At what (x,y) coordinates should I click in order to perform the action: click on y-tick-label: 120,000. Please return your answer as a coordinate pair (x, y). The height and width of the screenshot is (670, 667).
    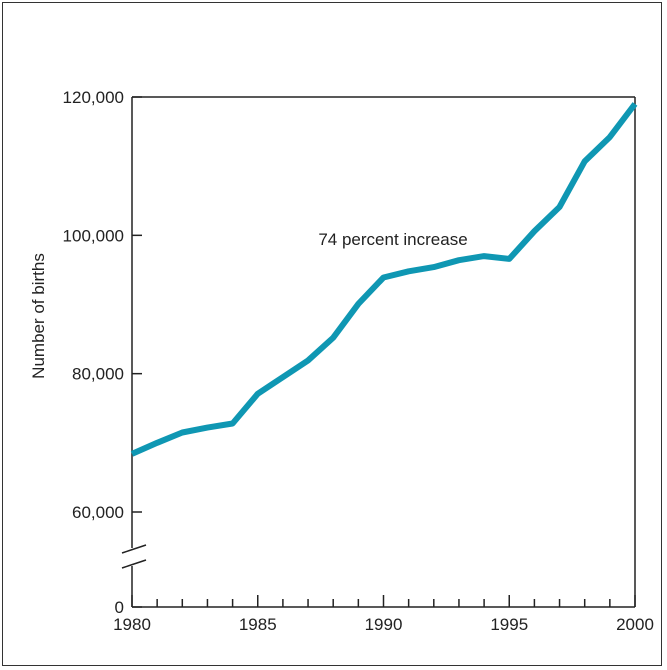
    Looking at the image, I should click on (93, 97).